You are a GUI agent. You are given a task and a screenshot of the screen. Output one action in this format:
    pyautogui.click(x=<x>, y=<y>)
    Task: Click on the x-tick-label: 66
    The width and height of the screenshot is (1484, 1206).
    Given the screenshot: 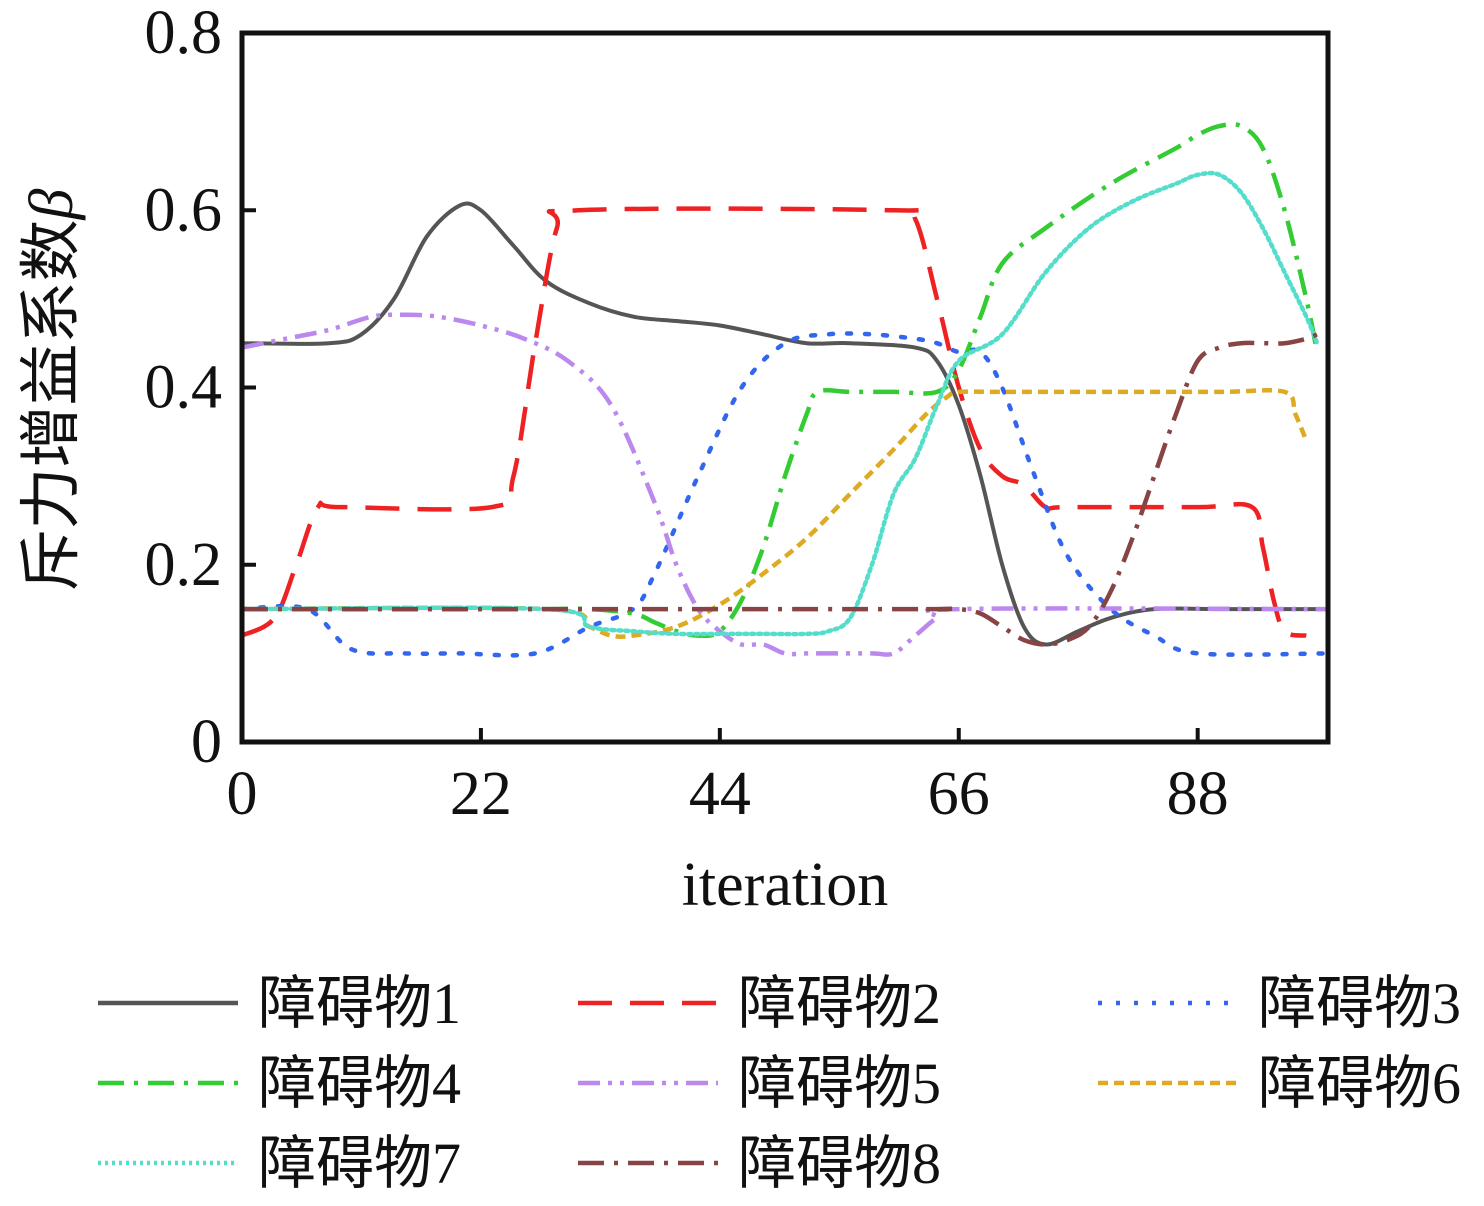 What is the action you would take?
    pyautogui.click(x=959, y=794)
    